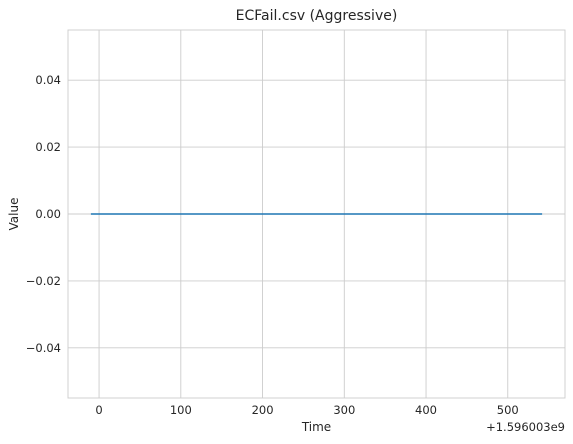 The image size is (573, 444). I want to click on y-ticks: −0.04 −0.02 0.00 0.02 0.04, so click(43, 214).